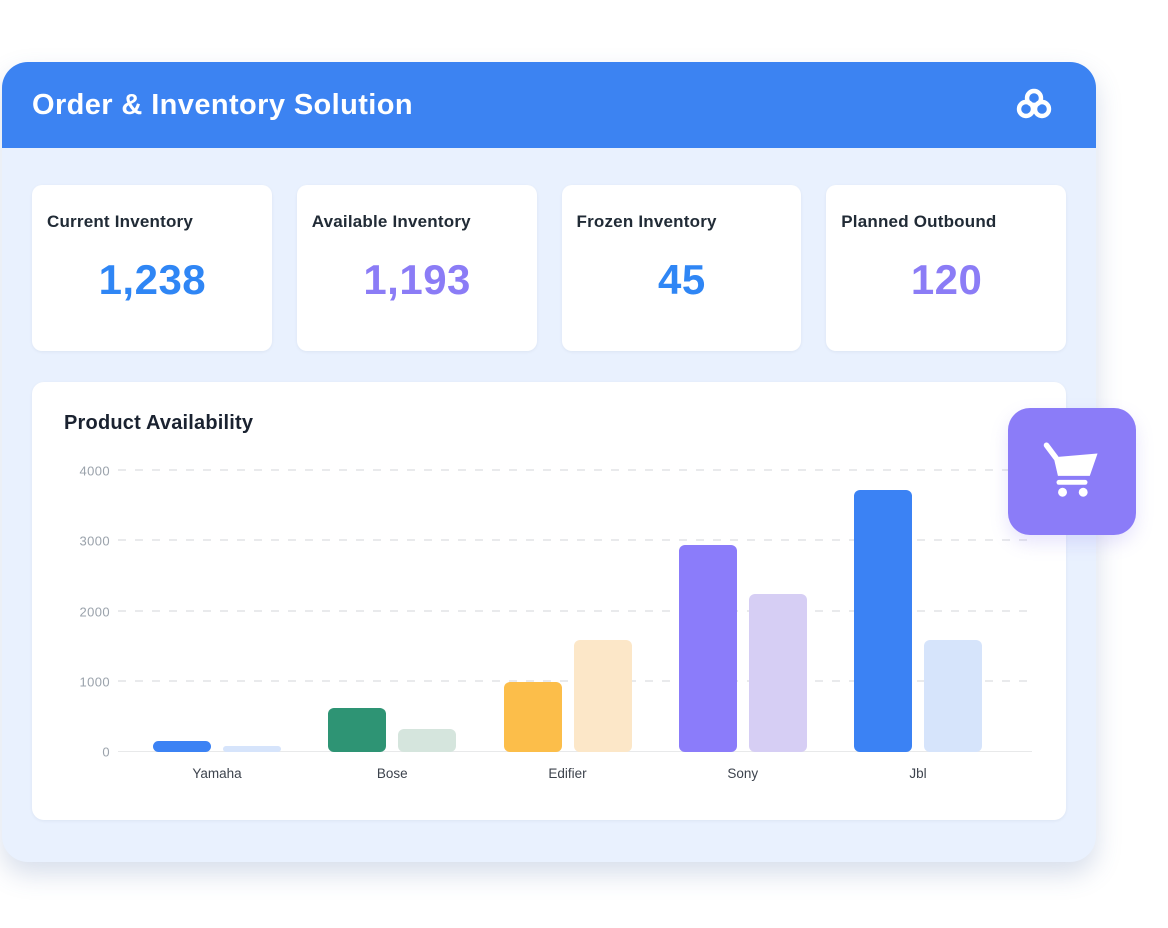 The height and width of the screenshot is (928, 1168). Describe the element at coordinates (392, 773) in the screenshot. I see `x-axis-label-bose: Bose` at that location.